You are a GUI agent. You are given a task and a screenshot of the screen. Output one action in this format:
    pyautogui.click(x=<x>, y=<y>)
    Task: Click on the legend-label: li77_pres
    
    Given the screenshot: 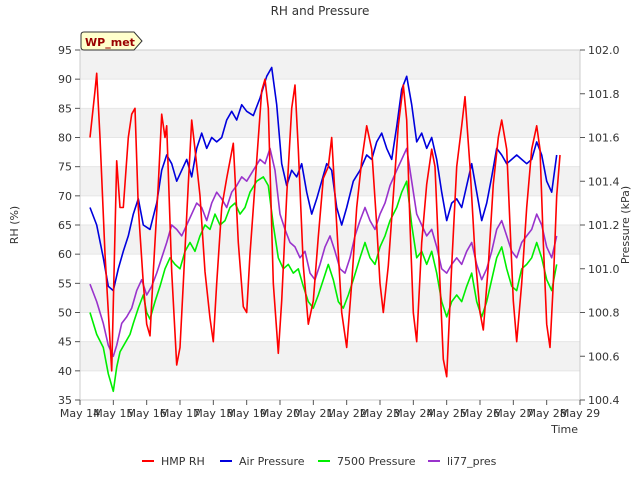 What is the action you would take?
    pyautogui.click(x=472, y=461)
    